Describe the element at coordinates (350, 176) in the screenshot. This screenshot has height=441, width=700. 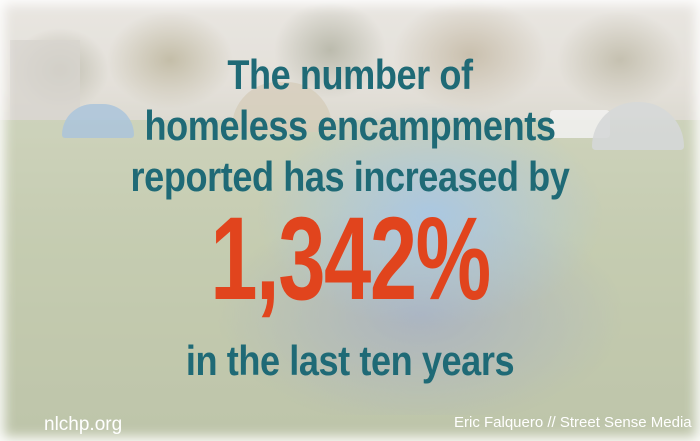
I see `headline-line-3: reported has increased by` at that location.